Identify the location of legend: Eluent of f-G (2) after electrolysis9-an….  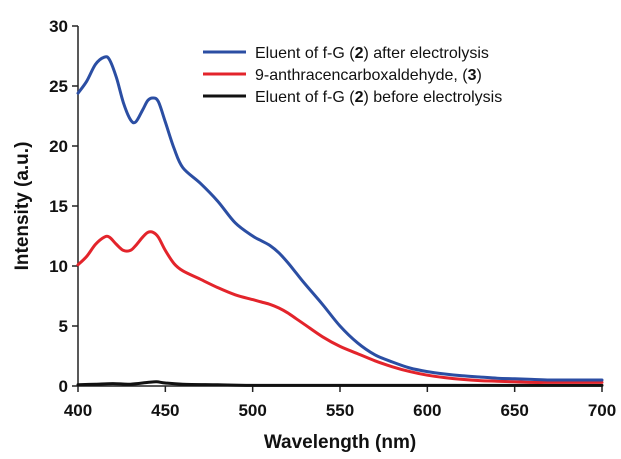
(352, 75).